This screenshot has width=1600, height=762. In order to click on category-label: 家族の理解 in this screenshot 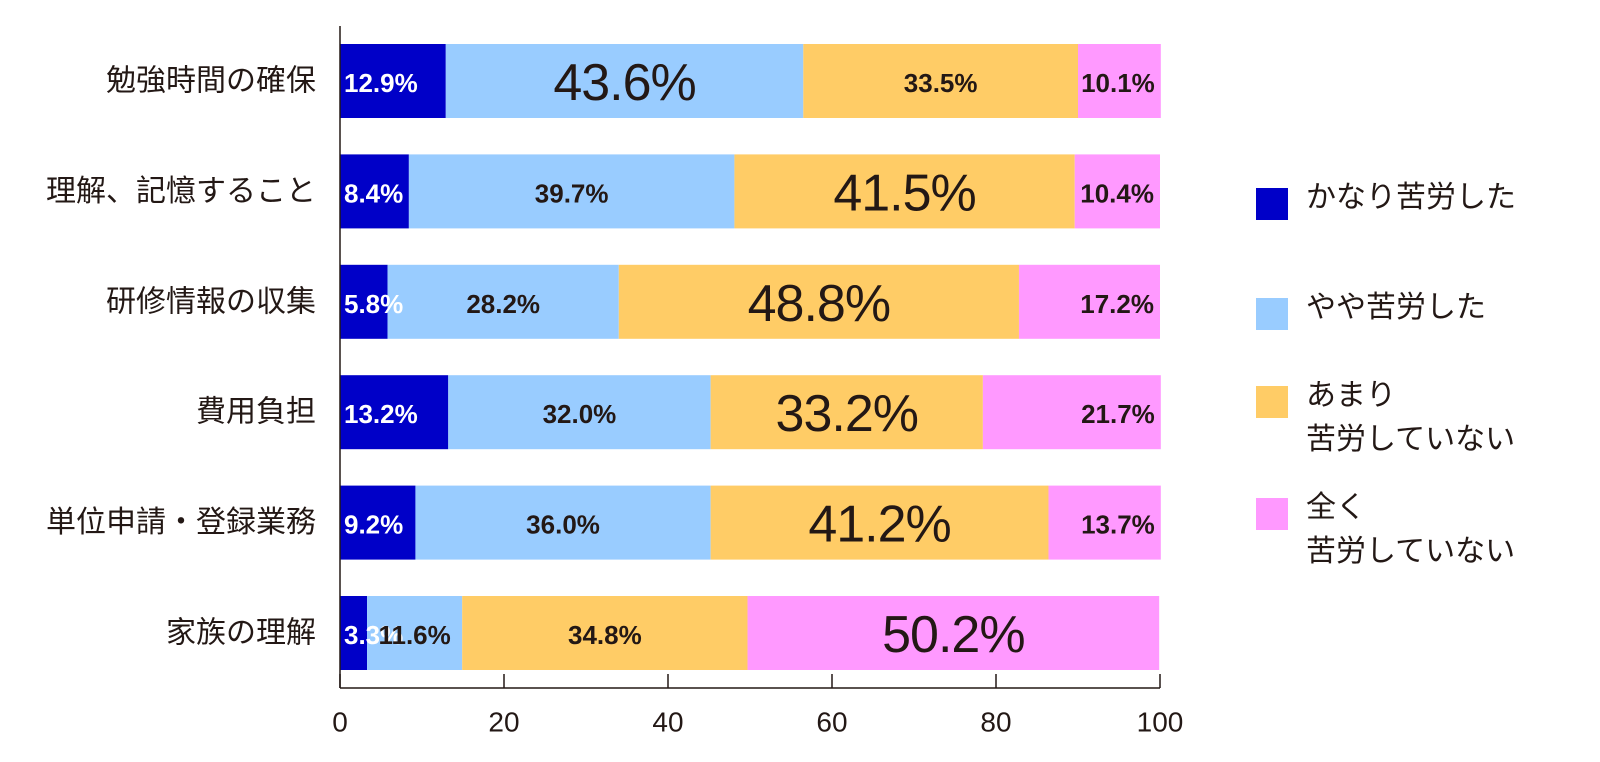, I will do `click(241, 633)`.